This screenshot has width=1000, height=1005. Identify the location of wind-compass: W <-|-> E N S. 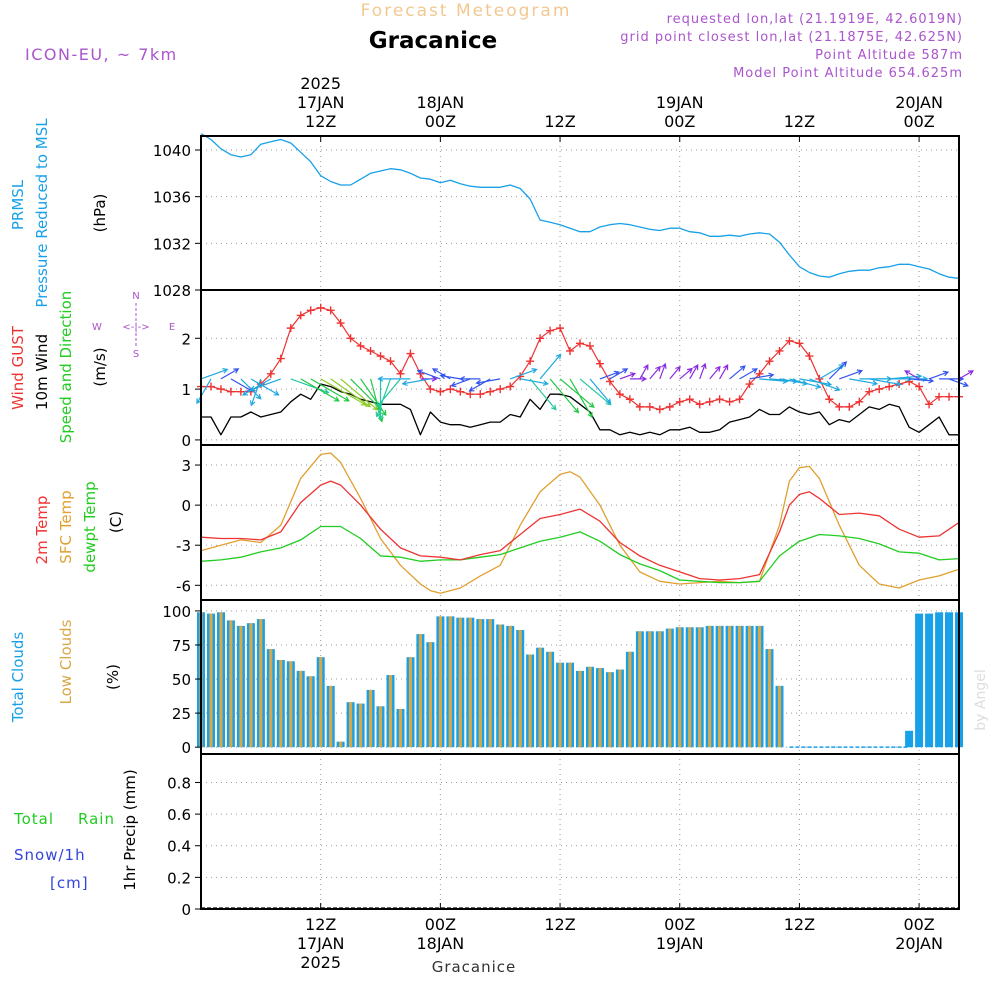
(133, 325).